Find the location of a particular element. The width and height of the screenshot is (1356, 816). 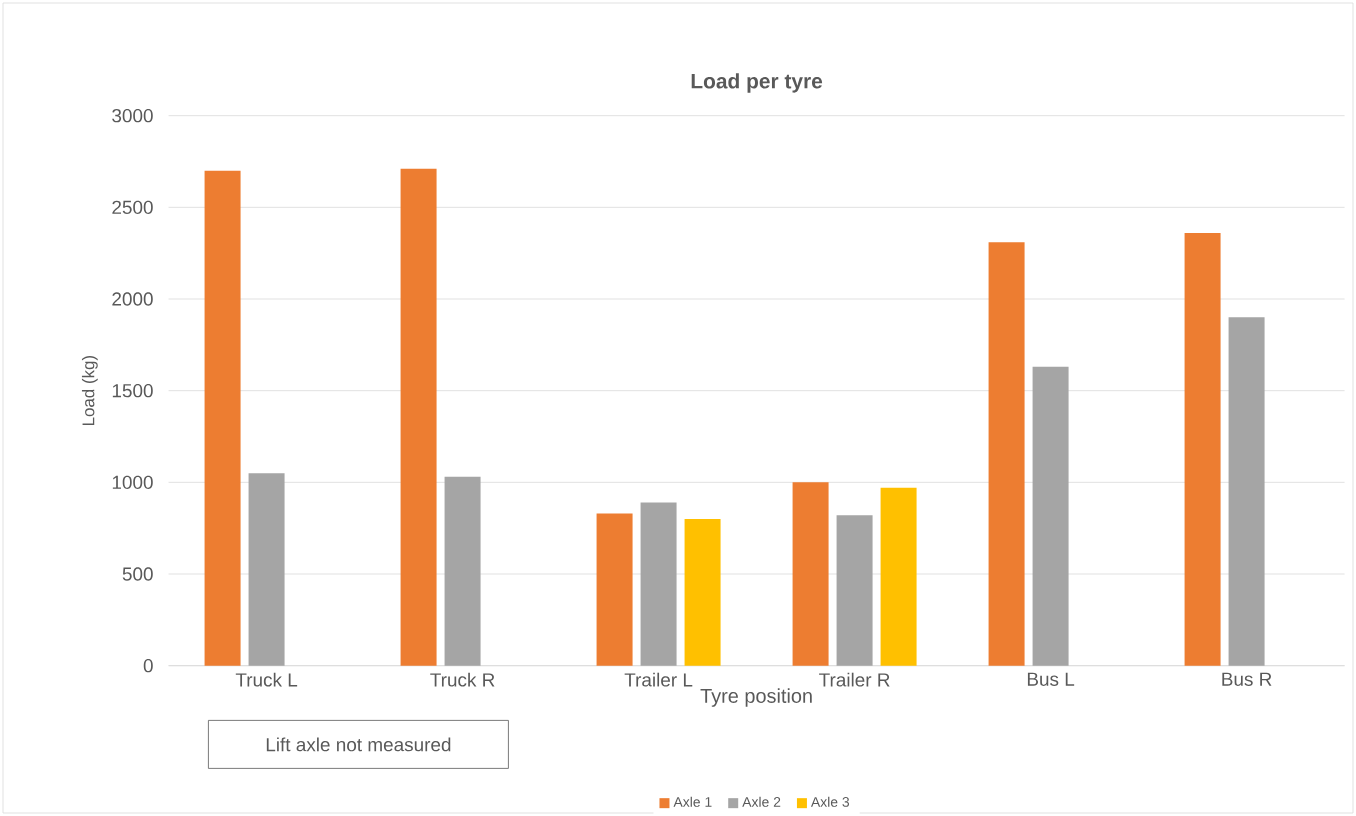

y-tick-label: 1000 is located at coordinates (132, 482).